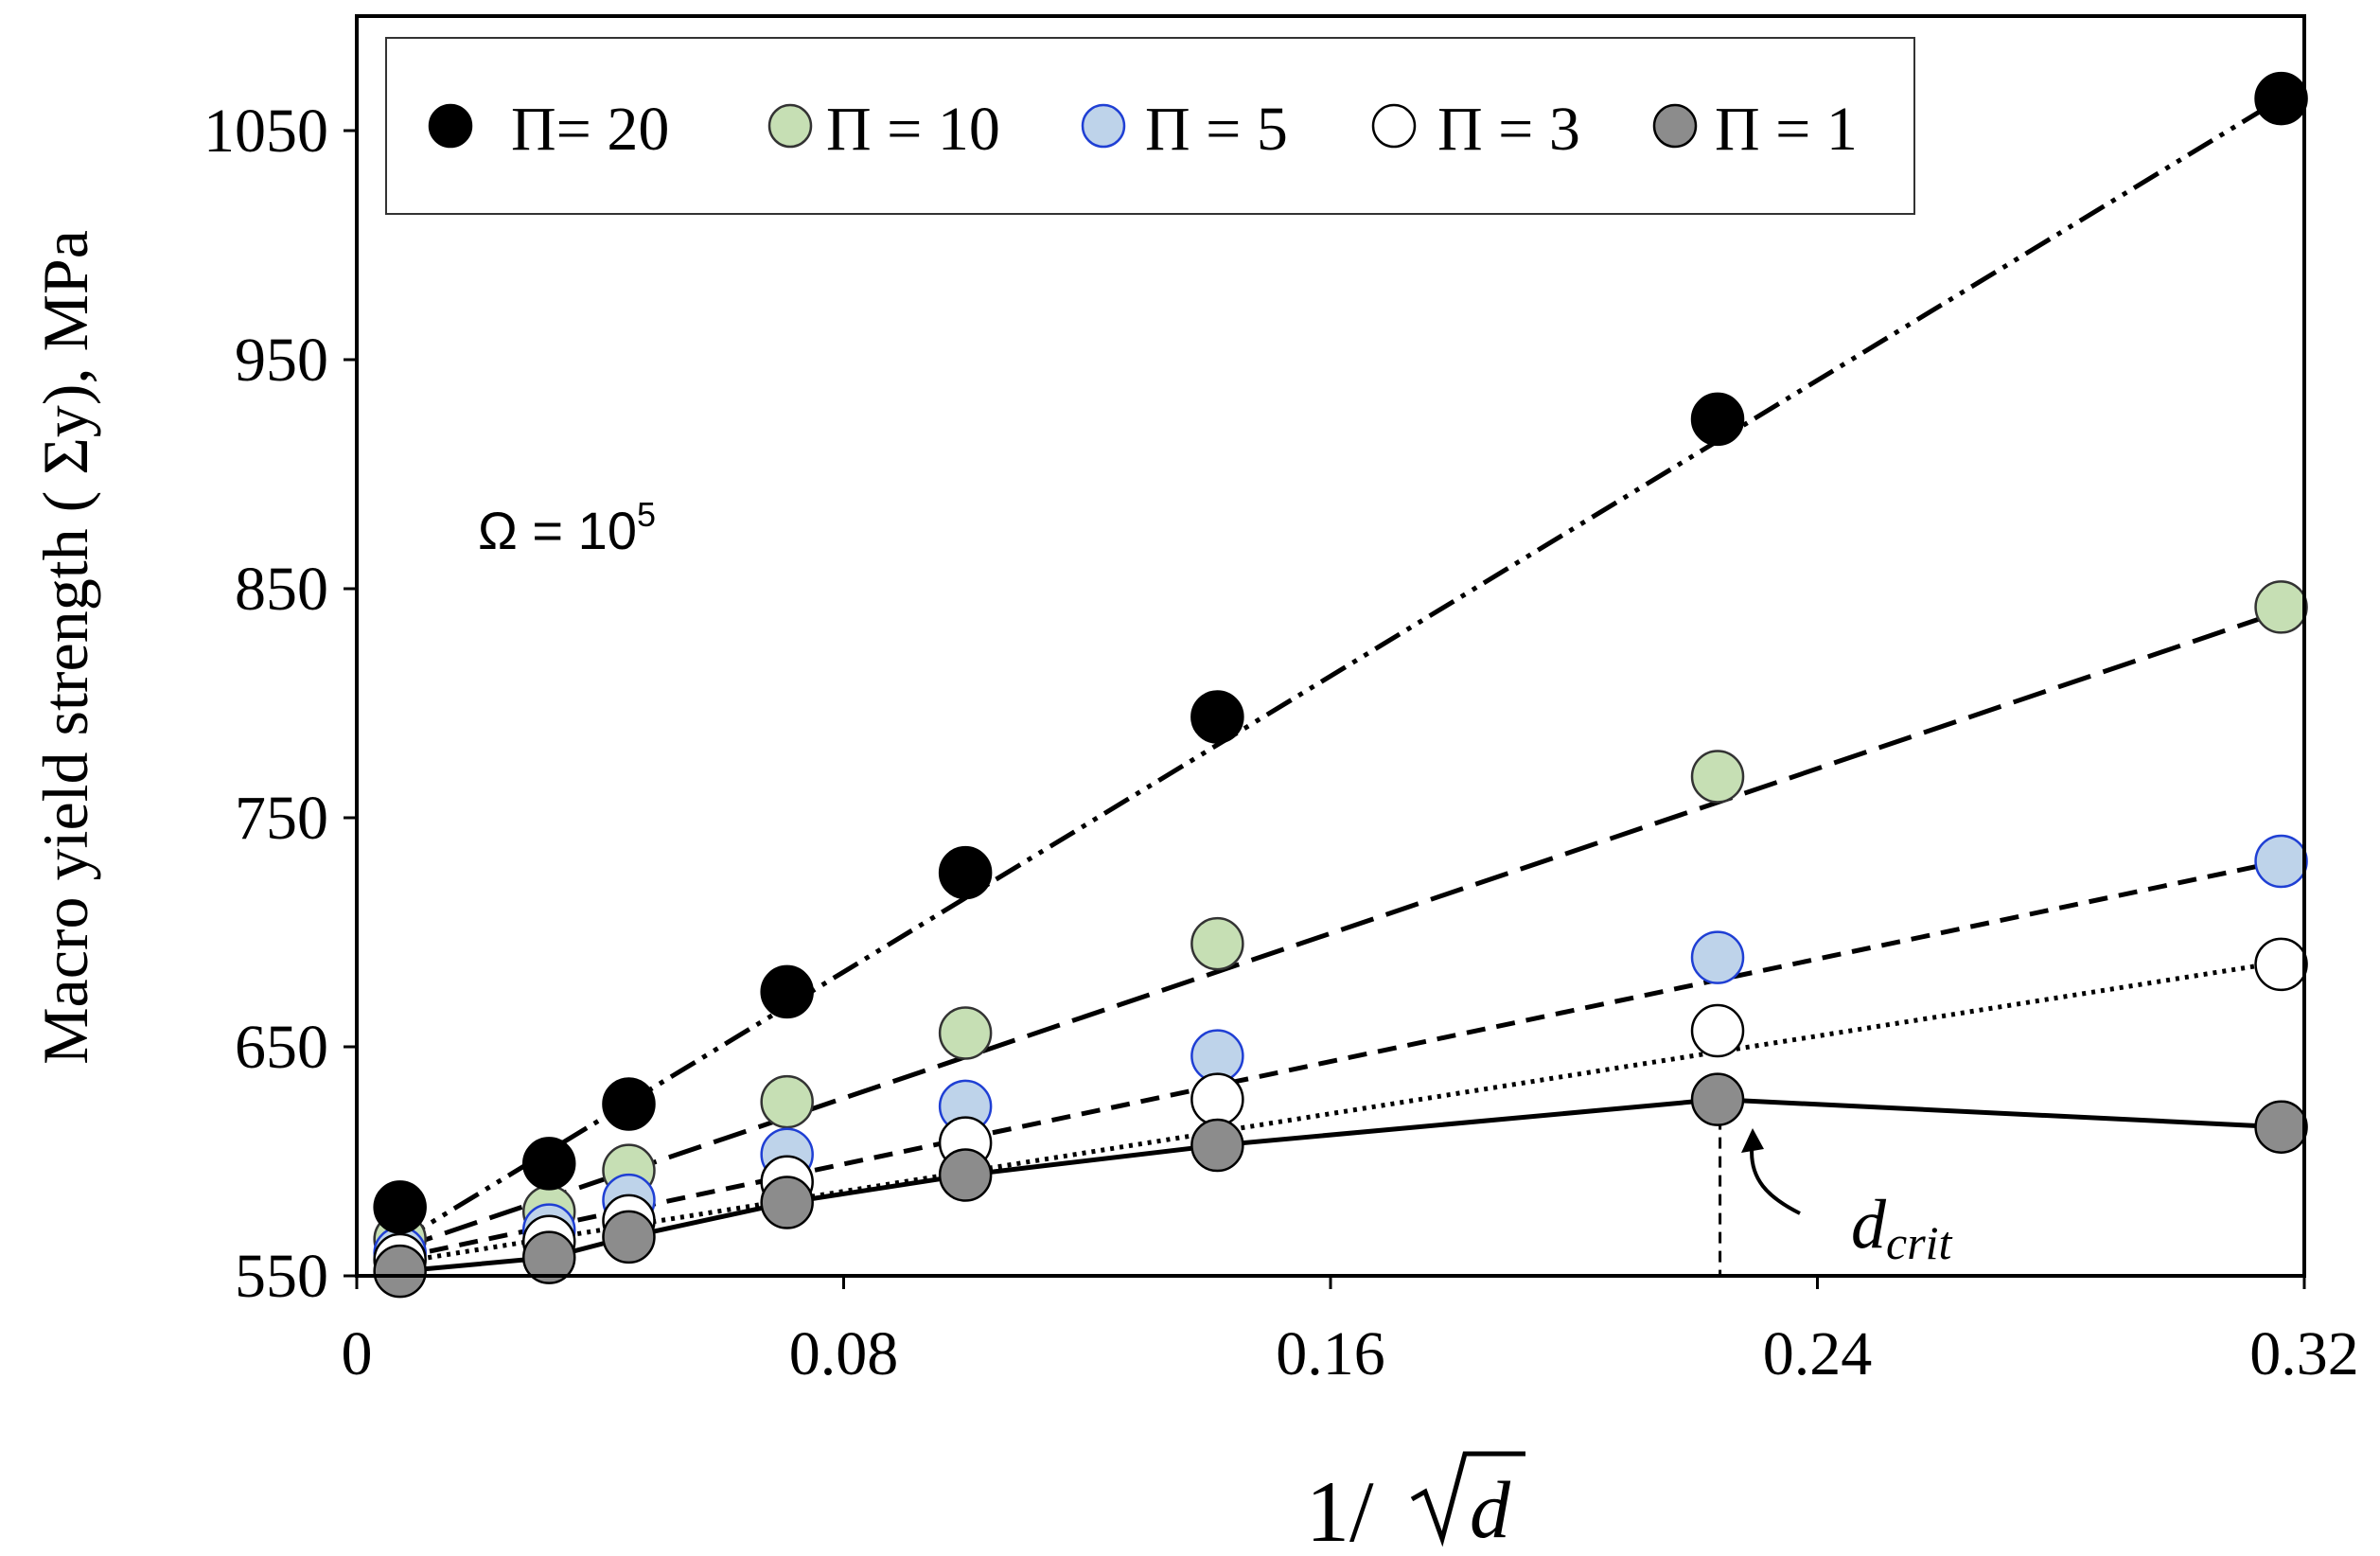 The height and width of the screenshot is (1556, 2380). What do you see at coordinates (557, 530) in the screenshot?
I see `omega-base: Ω = 10` at bounding box center [557, 530].